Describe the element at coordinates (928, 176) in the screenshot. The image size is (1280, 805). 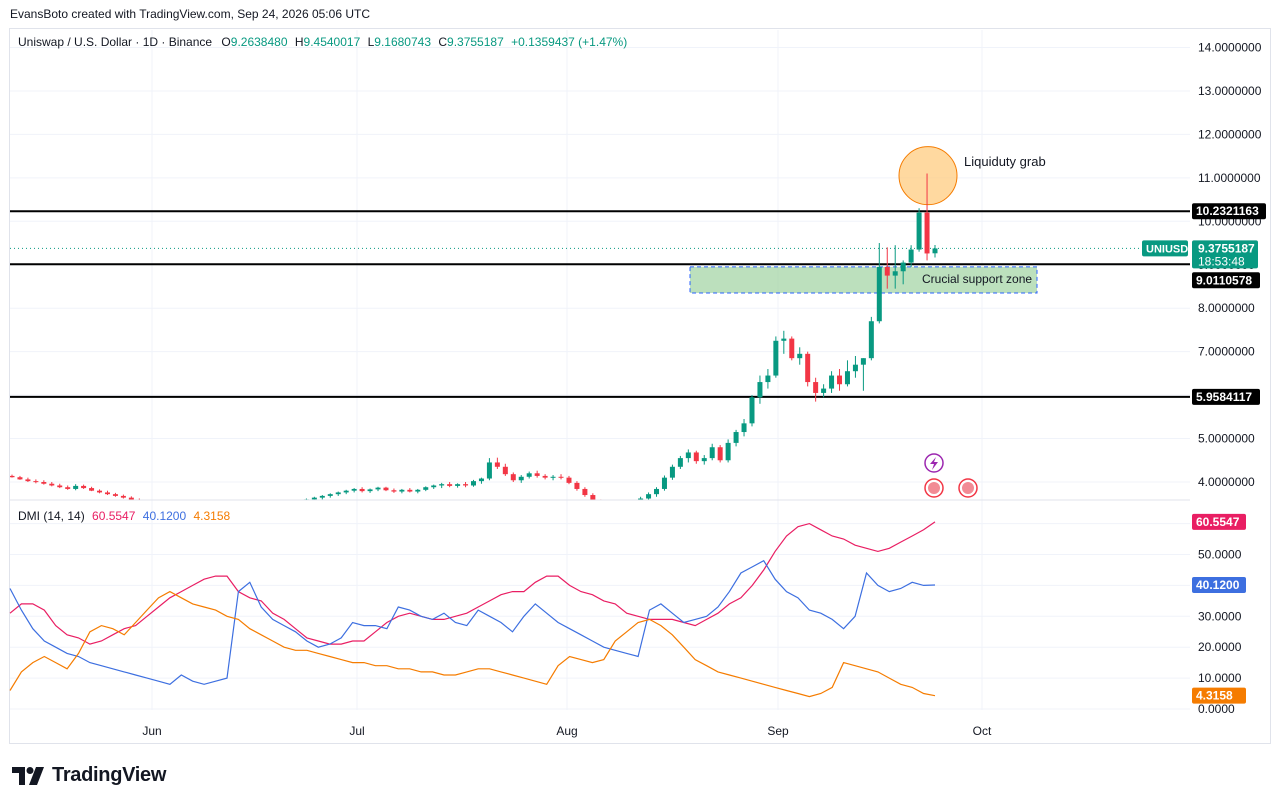
I see `liquidity-grab-marker` at that location.